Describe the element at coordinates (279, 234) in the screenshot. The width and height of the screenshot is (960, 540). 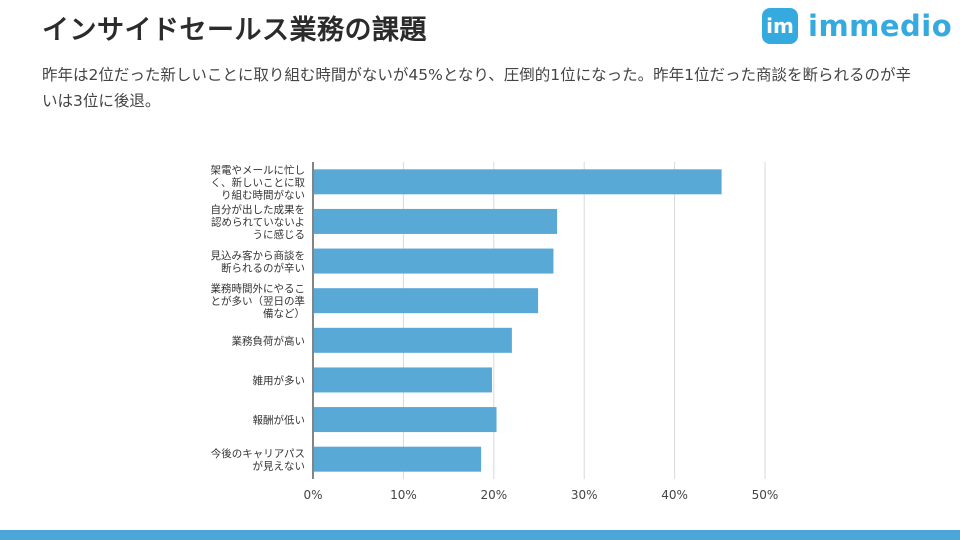
I see `category-label: うに感じる` at that location.